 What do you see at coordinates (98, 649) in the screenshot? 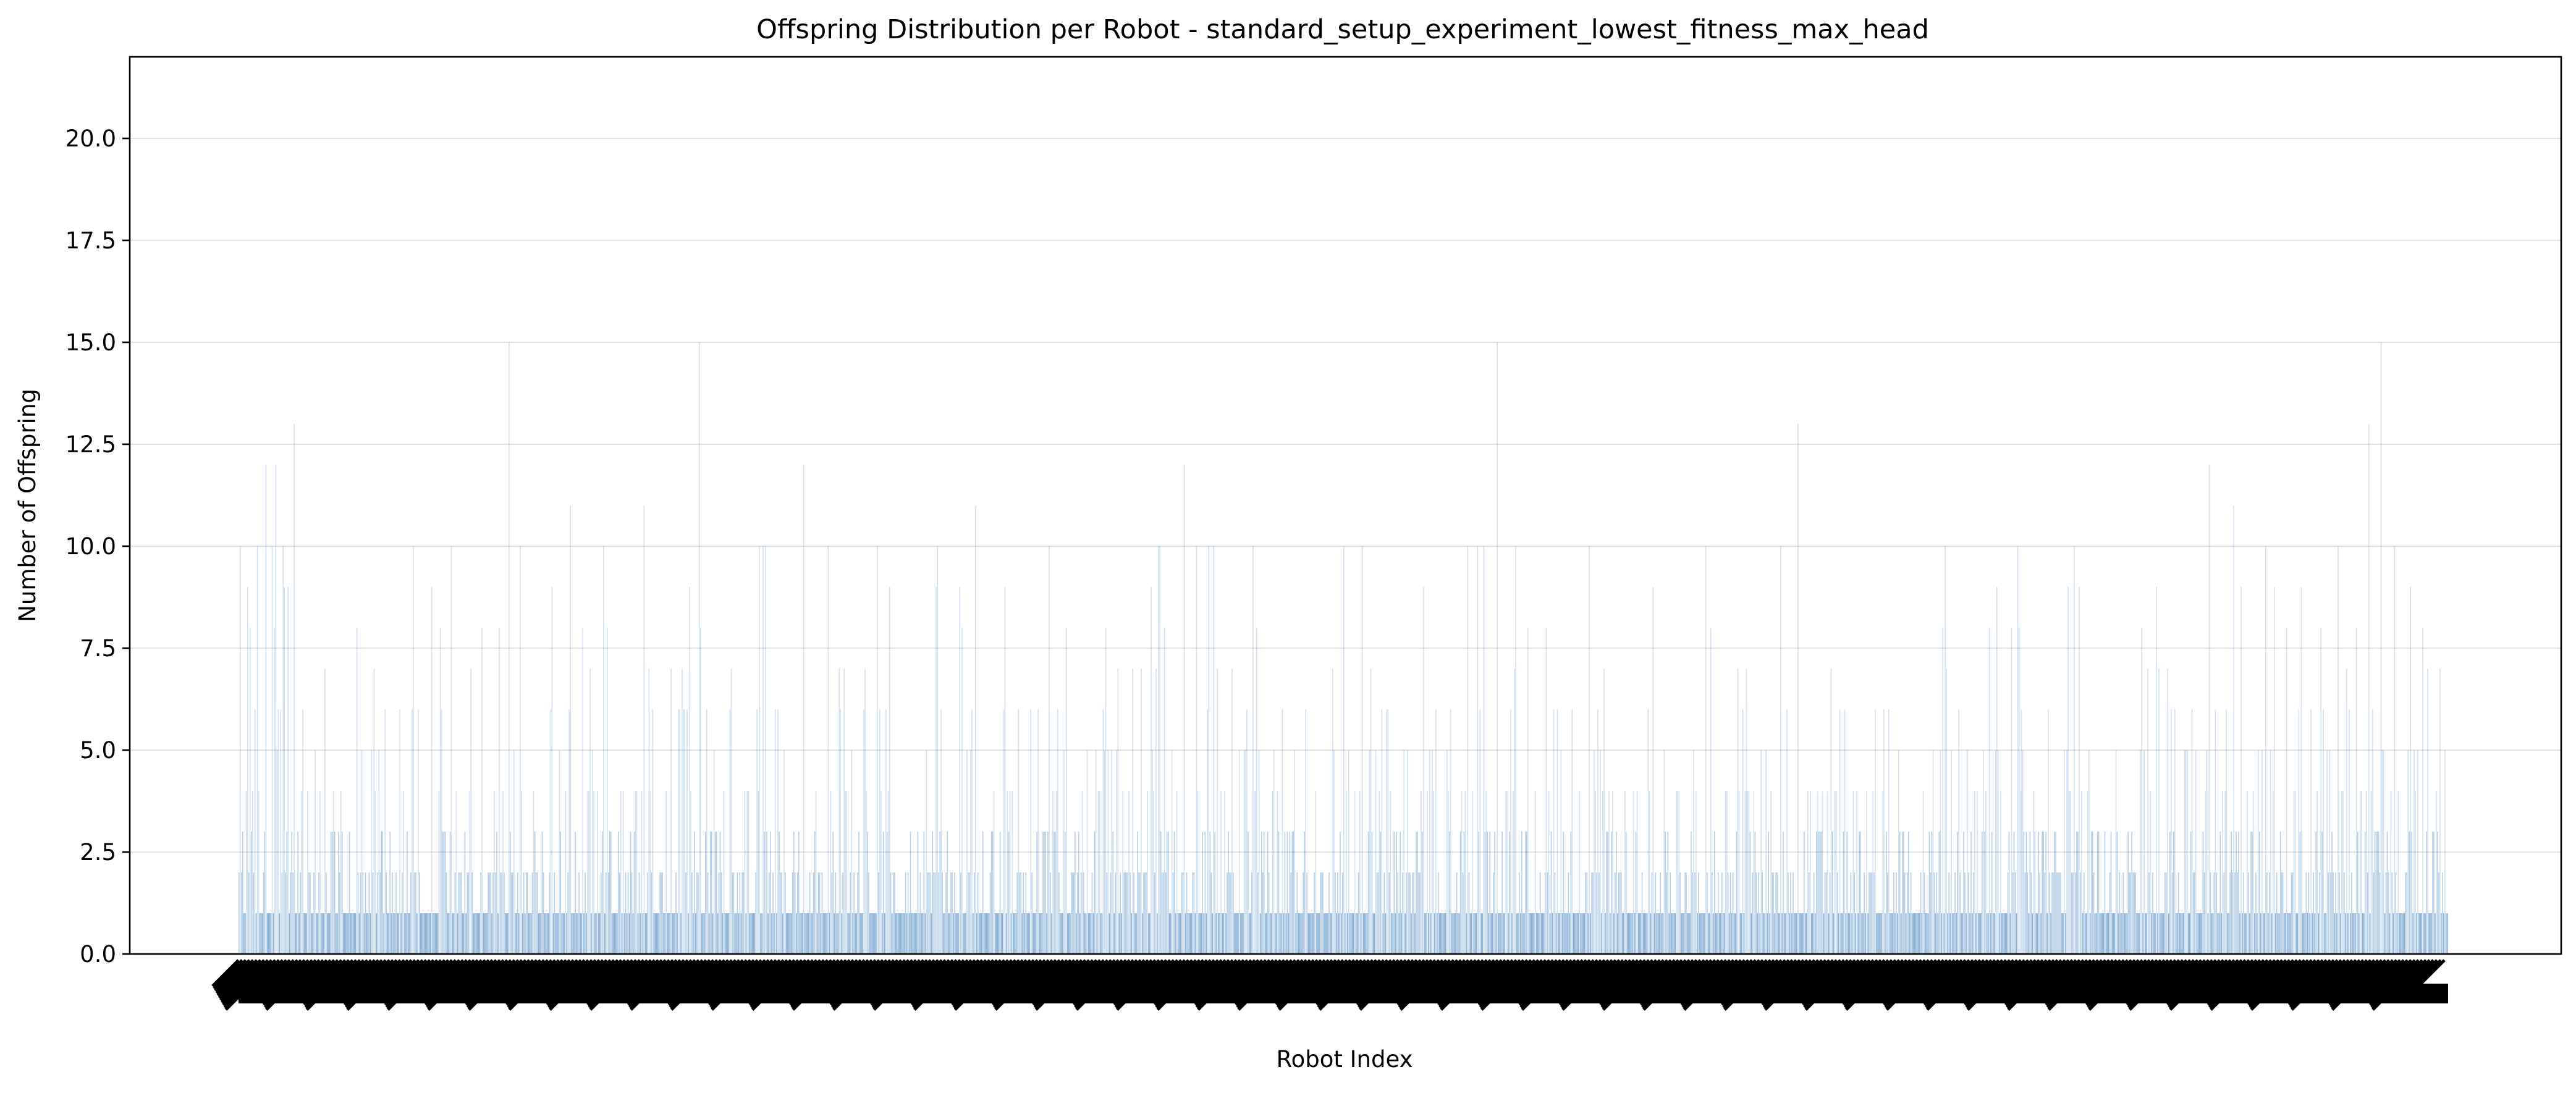
I see `y-tick-label: 7.5` at bounding box center [98, 649].